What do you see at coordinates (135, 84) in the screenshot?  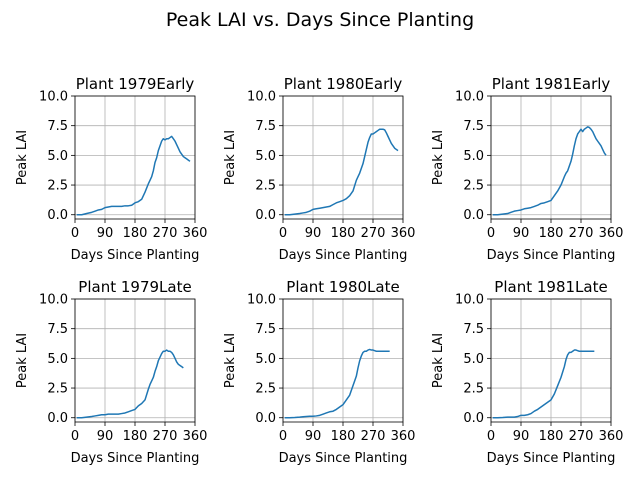 I see `subplot-title: Plant 1979Early` at bounding box center [135, 84].